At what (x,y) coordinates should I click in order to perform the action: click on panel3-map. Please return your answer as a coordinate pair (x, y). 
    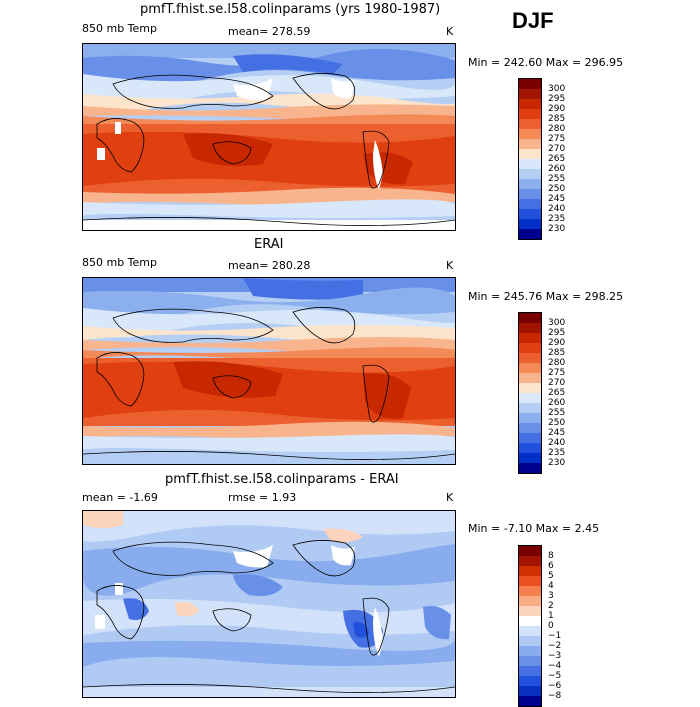
    Looking at the image, I should click on (269, 604).